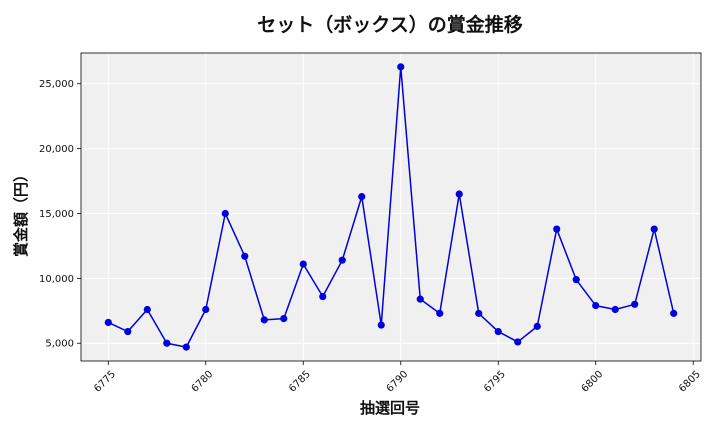 The height and width of the screenshot is (432, 720). What do you see at coordinates (56, 279) in the screenshot?
I see `y-tick-label: 10,000` at bounding box center [56, 279].